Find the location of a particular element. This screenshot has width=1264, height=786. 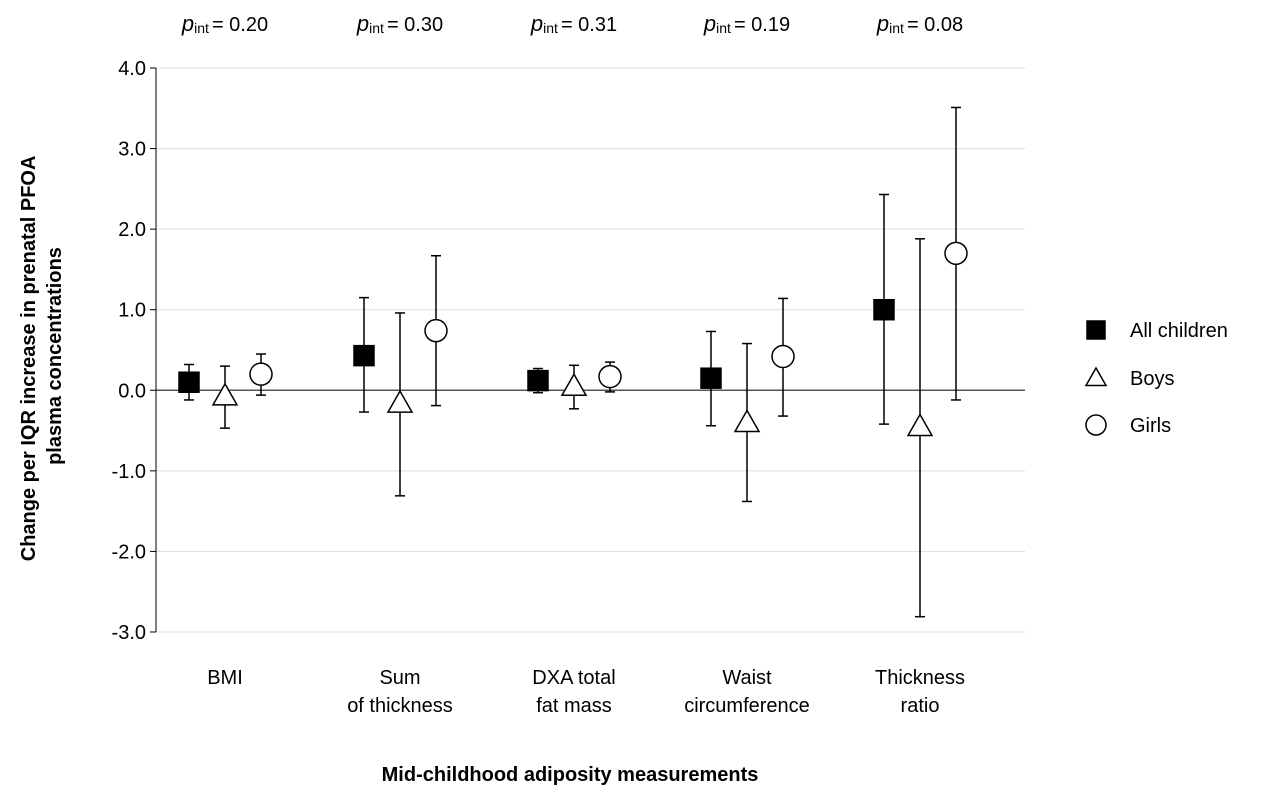

y-tick-label: 0.0 is located at coordinates (132, 391).